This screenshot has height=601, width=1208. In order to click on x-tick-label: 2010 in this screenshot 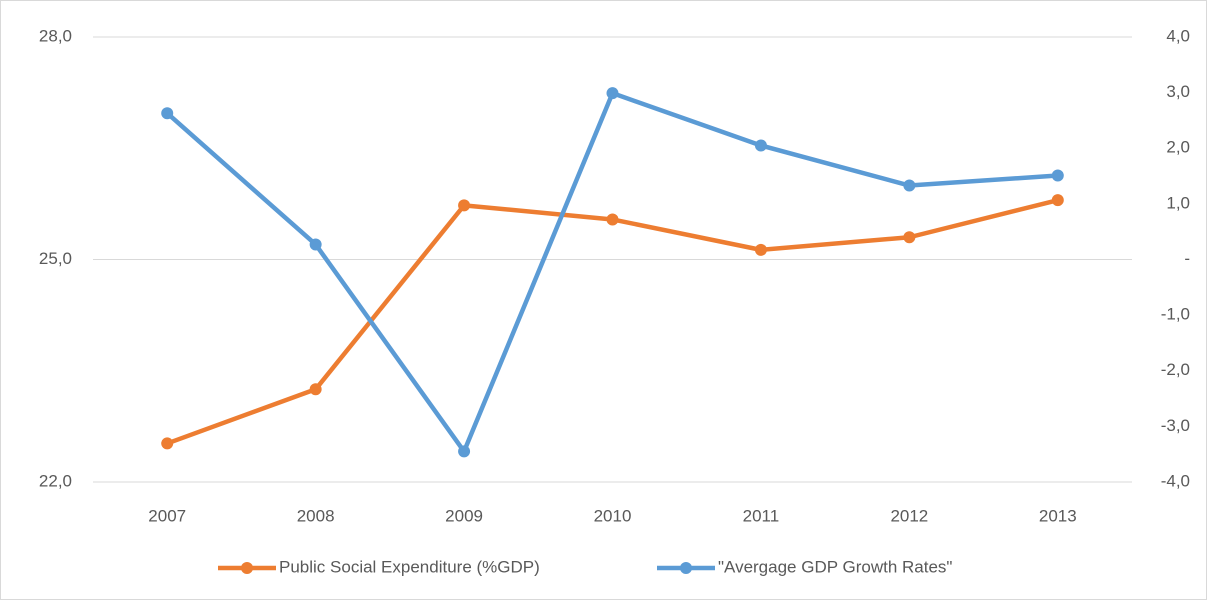, I will do `click(613, 515)`.